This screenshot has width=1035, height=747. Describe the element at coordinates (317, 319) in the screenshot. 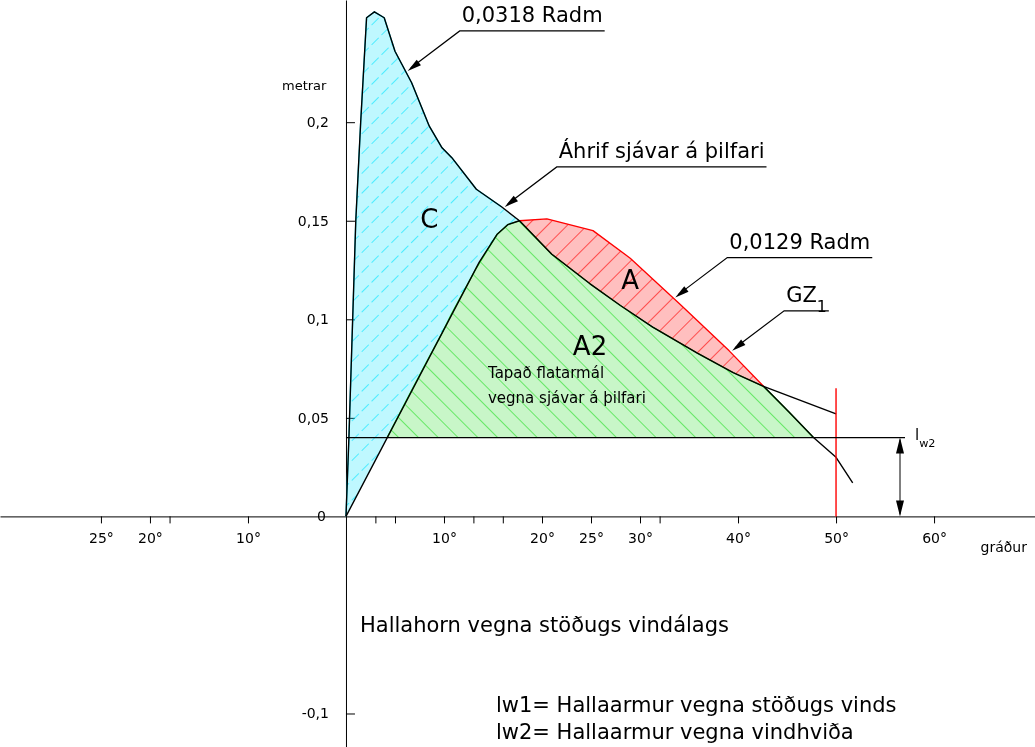

I see `y-tick-label: 0,1` at that location.